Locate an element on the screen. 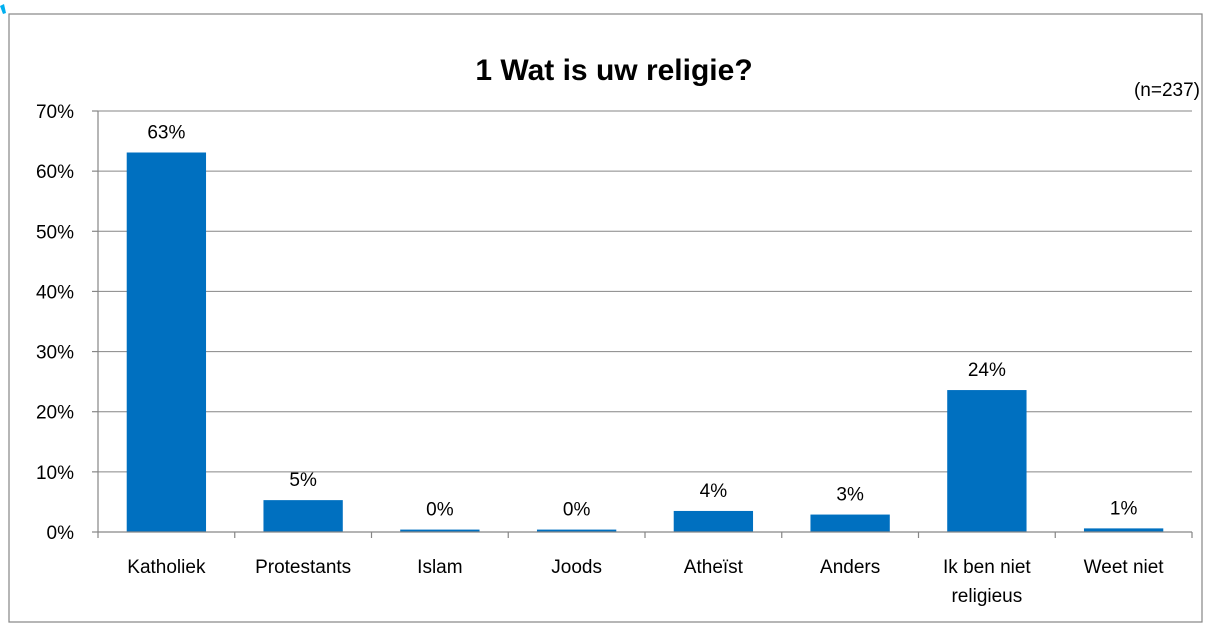 The width and height of the screenshot is (1206, 624). data-label: 1% is located at coordinates (1124, 508).